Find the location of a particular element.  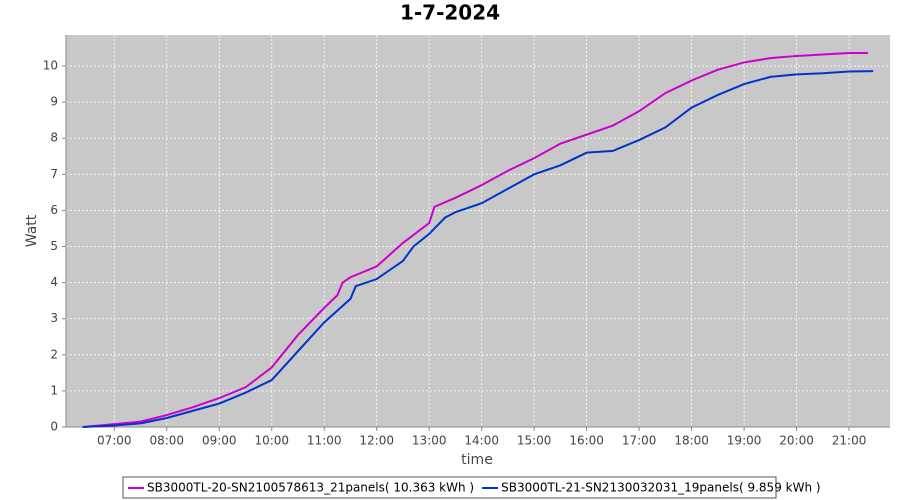

x-tick-label: 12:00 is located at coordinates (376, 441).